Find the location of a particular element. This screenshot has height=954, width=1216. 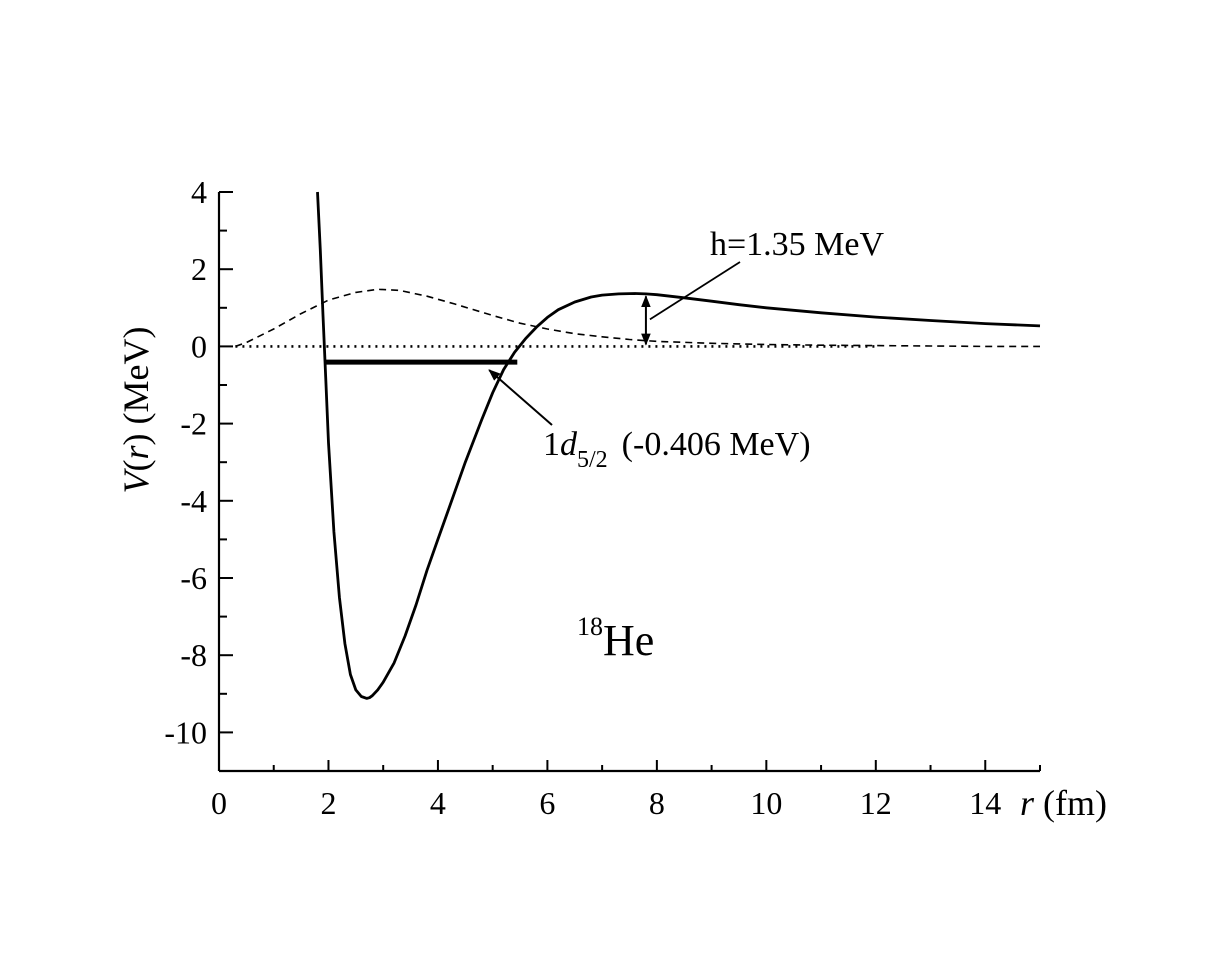

level-label-prefix: 1 is located at coordinates (551, 444).